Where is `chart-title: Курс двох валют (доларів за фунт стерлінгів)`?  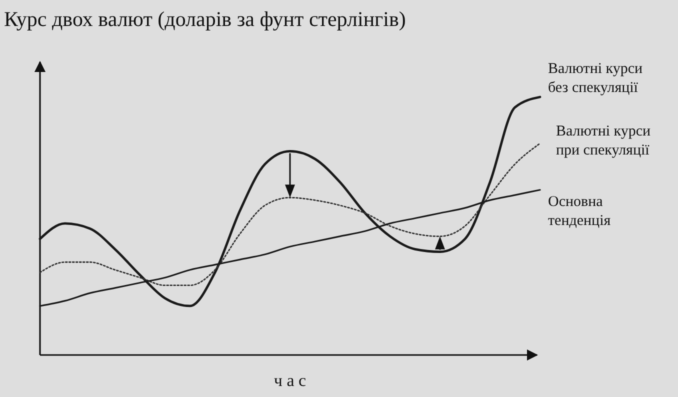
chart-title: Курс двох валют (доларів за фунт стерлінгів) is located at coordinates (205, 19).